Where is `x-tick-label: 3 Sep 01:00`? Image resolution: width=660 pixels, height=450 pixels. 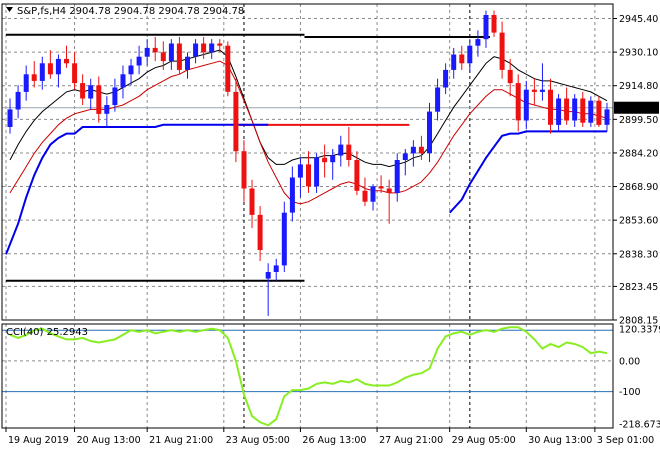 x-tick-label: 3 Sep 01:00 is located at coordinates (625, 440).